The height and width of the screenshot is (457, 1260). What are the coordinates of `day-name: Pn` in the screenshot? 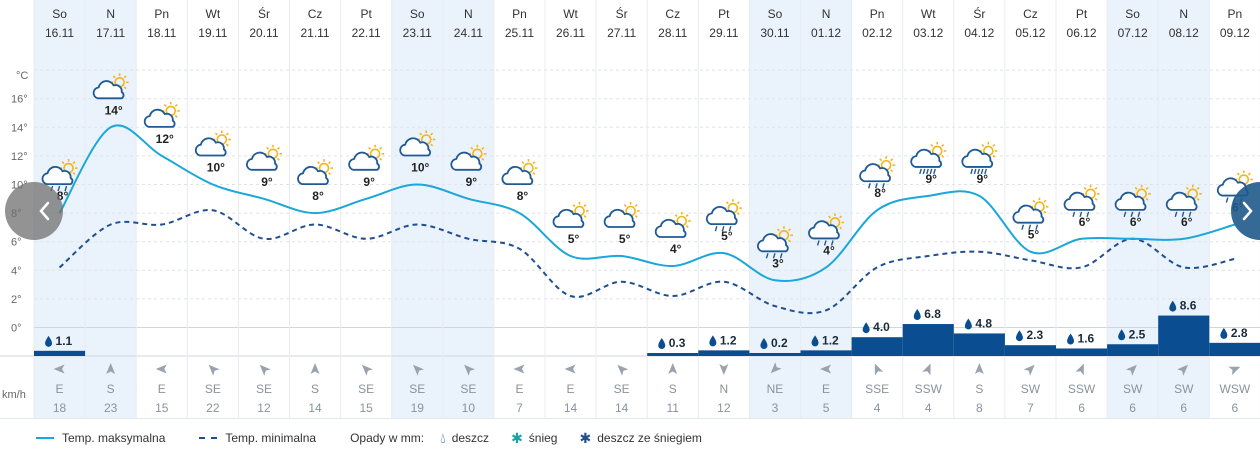 It's located at (1235, 14).